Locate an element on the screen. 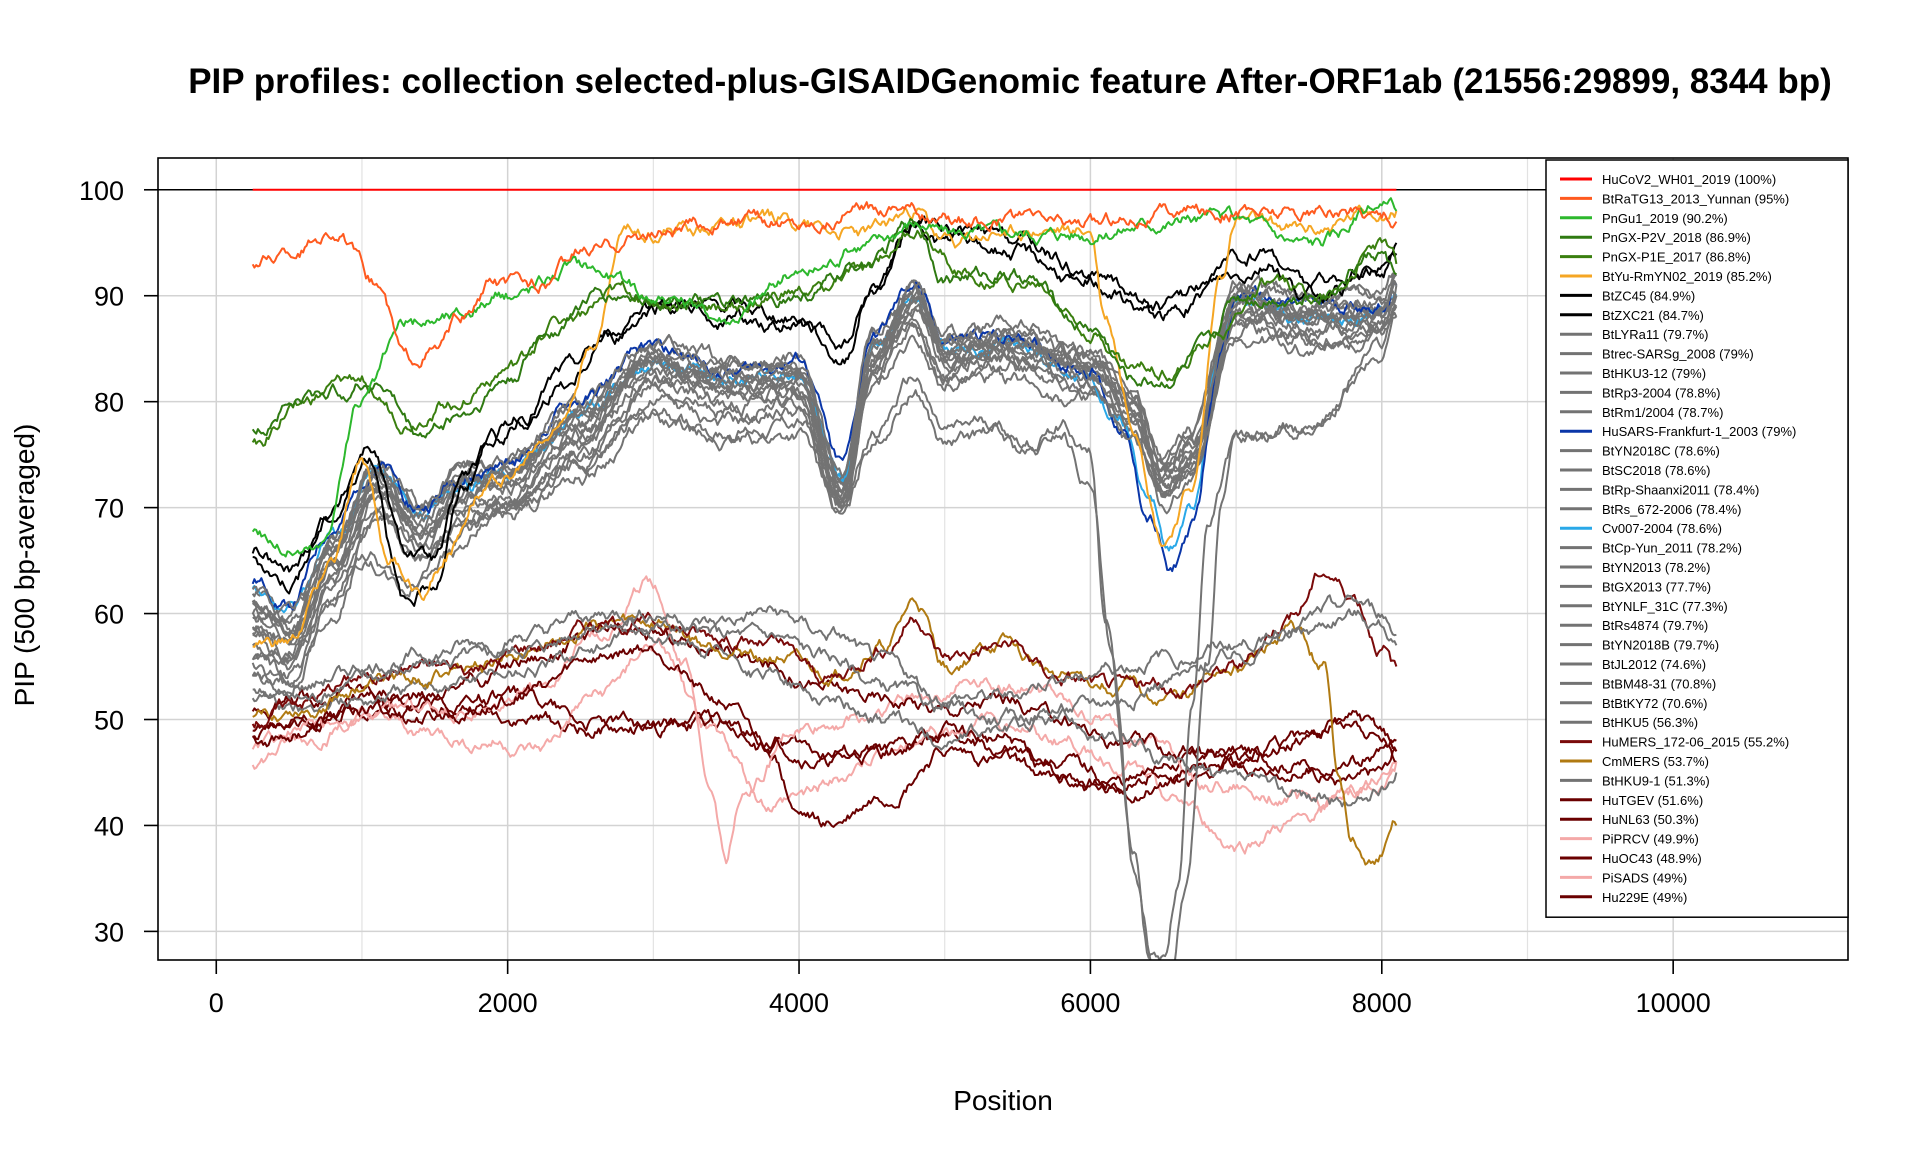 Image resolution: width=1920 pixels, height=1152 pixels. legend-entry: BtCp-Yun_2011 (78.2%) is located at coordinates (1672, 548).